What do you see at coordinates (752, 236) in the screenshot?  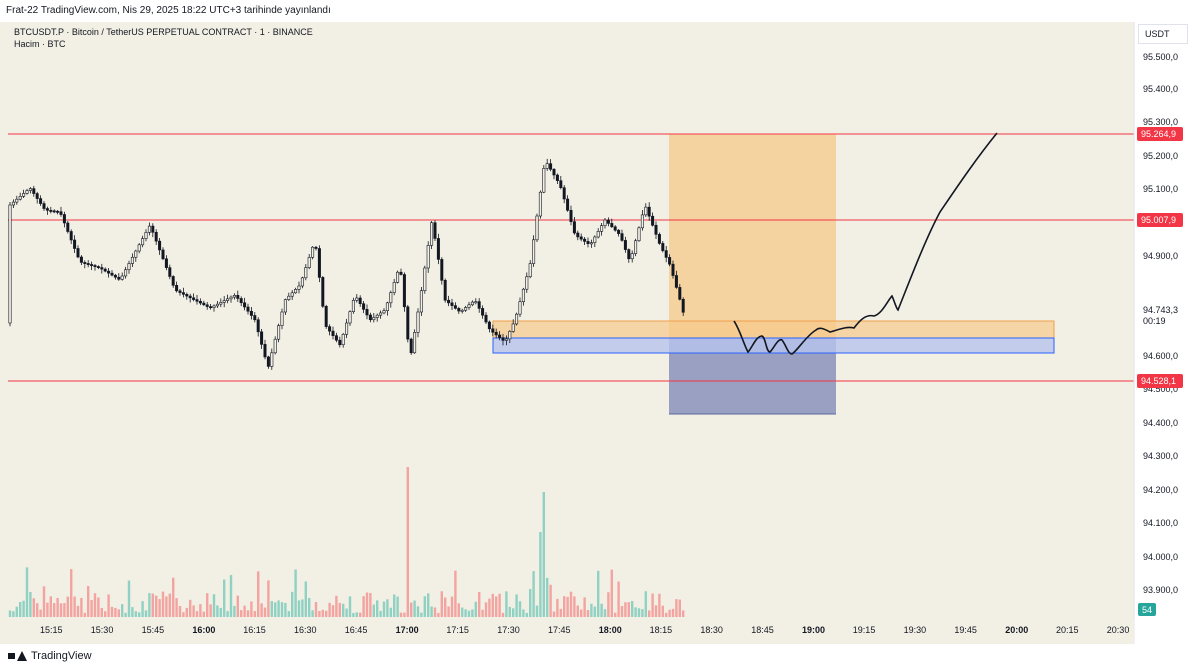 I see `long-target-zone` at bounding box center [752, 236].